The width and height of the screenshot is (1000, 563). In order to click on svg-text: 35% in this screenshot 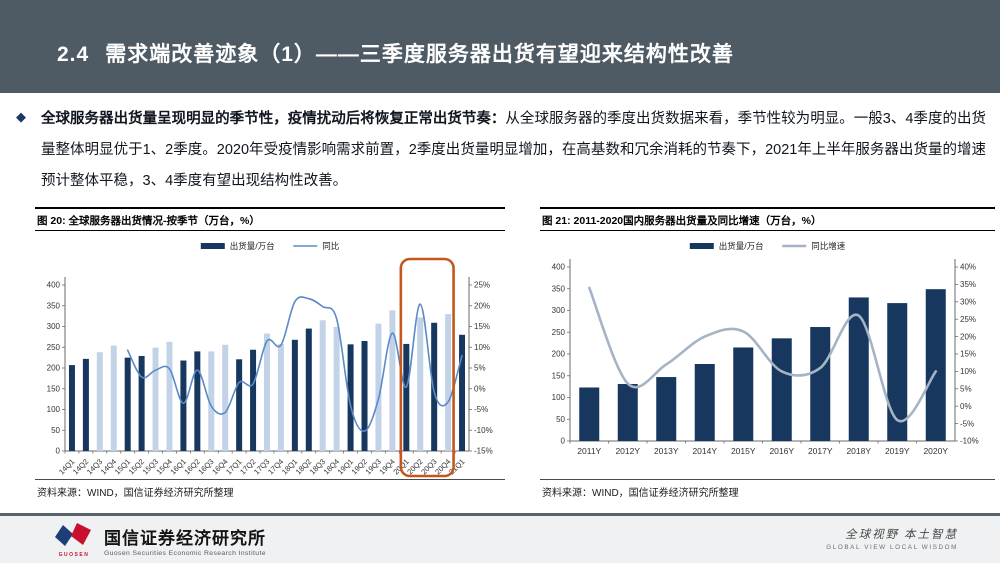, I will do `click(968, 284)`.